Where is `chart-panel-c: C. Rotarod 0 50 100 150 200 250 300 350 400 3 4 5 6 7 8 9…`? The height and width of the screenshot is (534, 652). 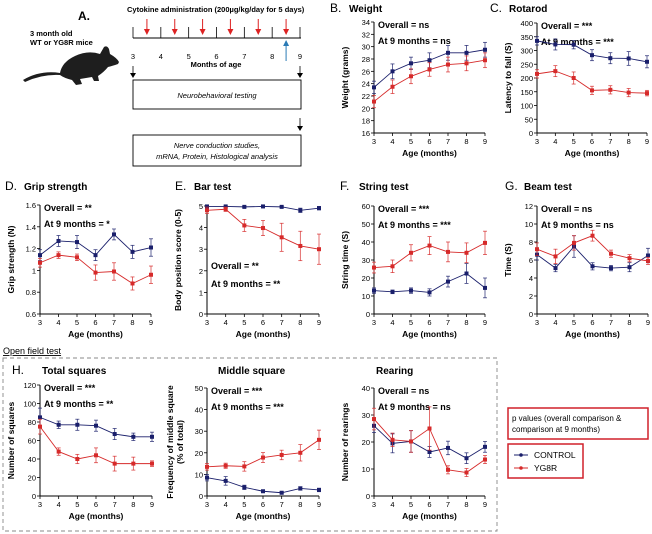 chart-panel-c: C. Rotarod 0 50 100 150 200 250 300 350 400 3 4 5 6 7 8 9… is located at coordinates (569, 79).